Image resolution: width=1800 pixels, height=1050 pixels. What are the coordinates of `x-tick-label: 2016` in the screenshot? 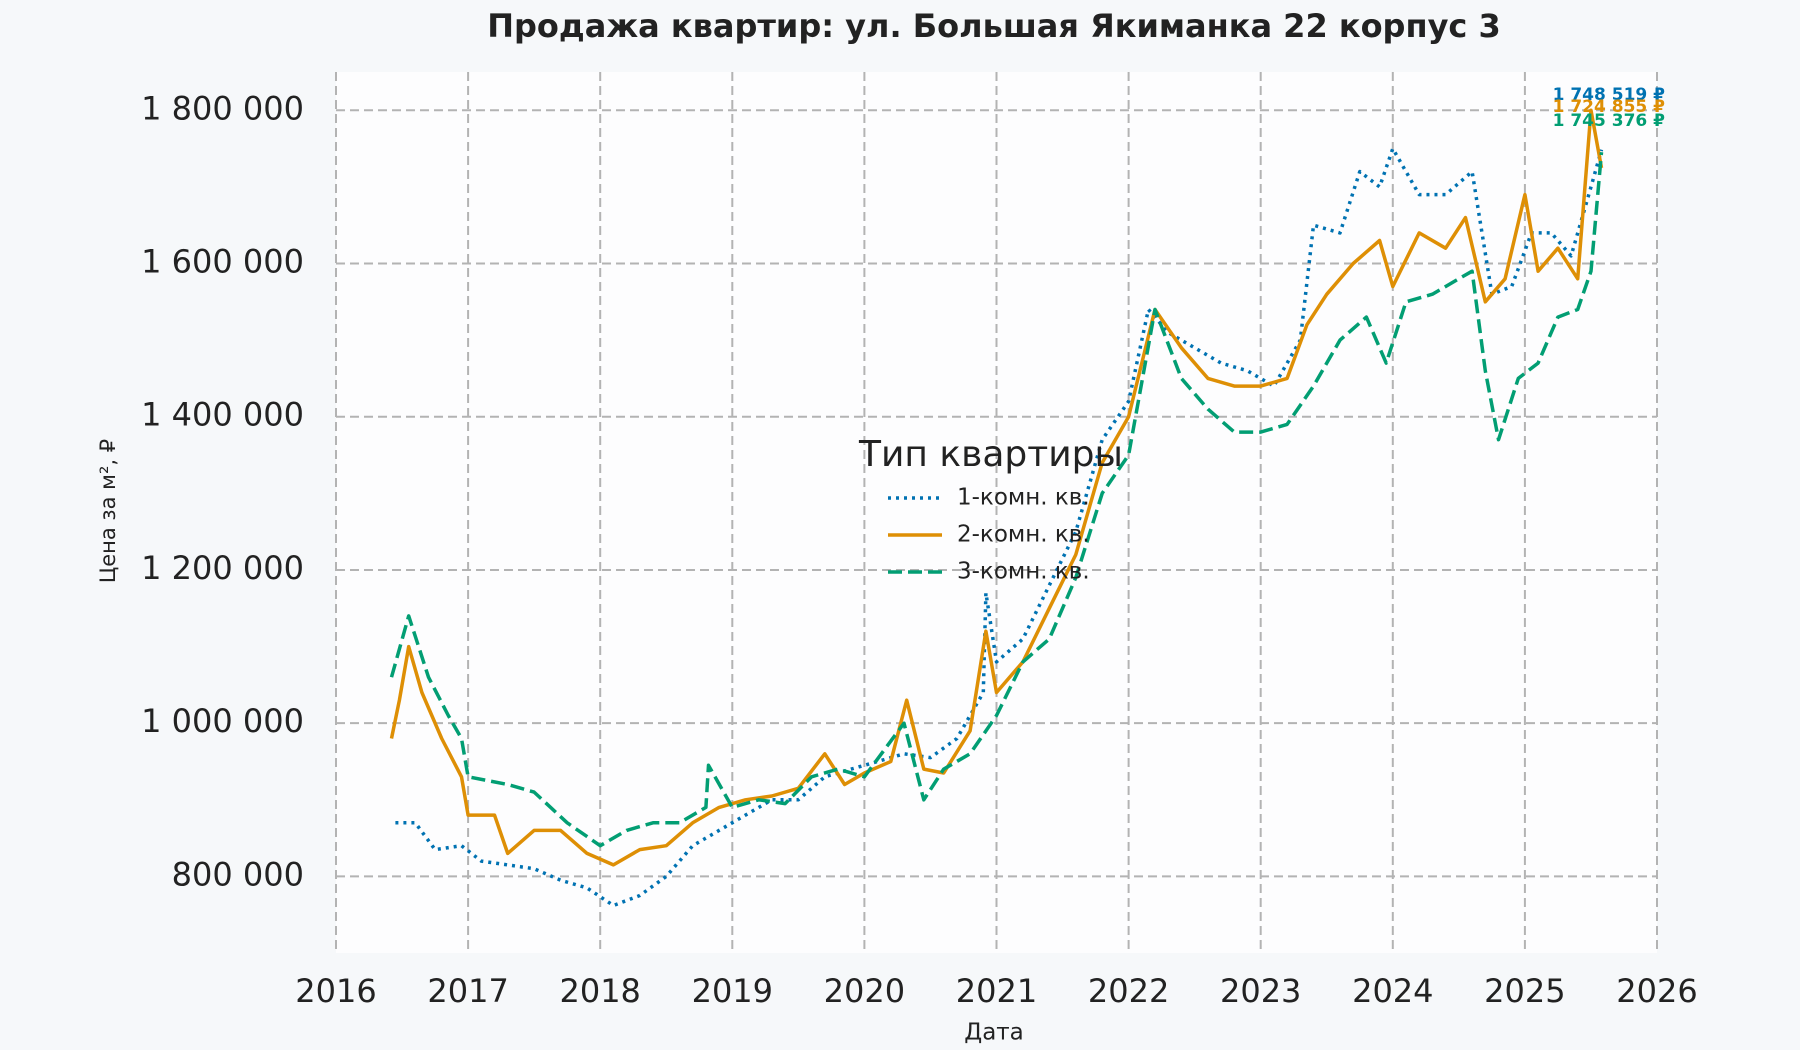 It's located at (335, 991).